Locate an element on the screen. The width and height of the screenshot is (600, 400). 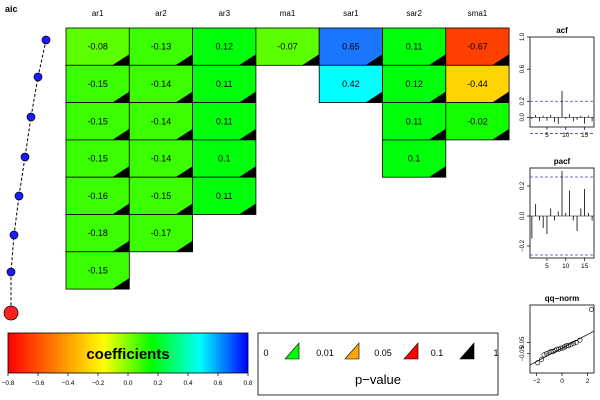
legend-label: 0 is located at coordinates (265, 353).